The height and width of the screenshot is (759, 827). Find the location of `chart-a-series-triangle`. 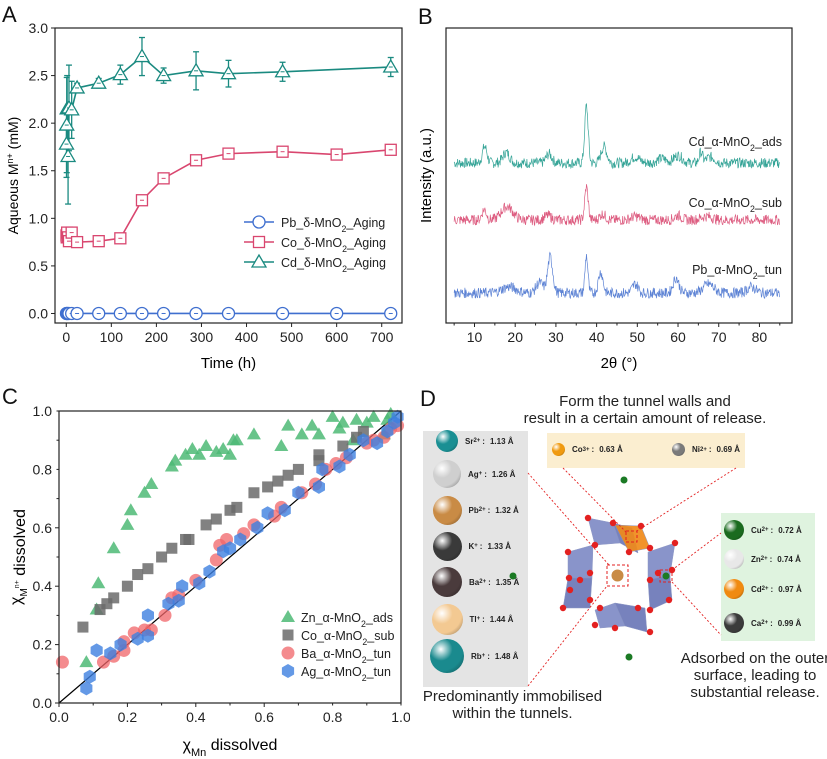

chart-a-series-triangle is located at coordinates (228, 120).